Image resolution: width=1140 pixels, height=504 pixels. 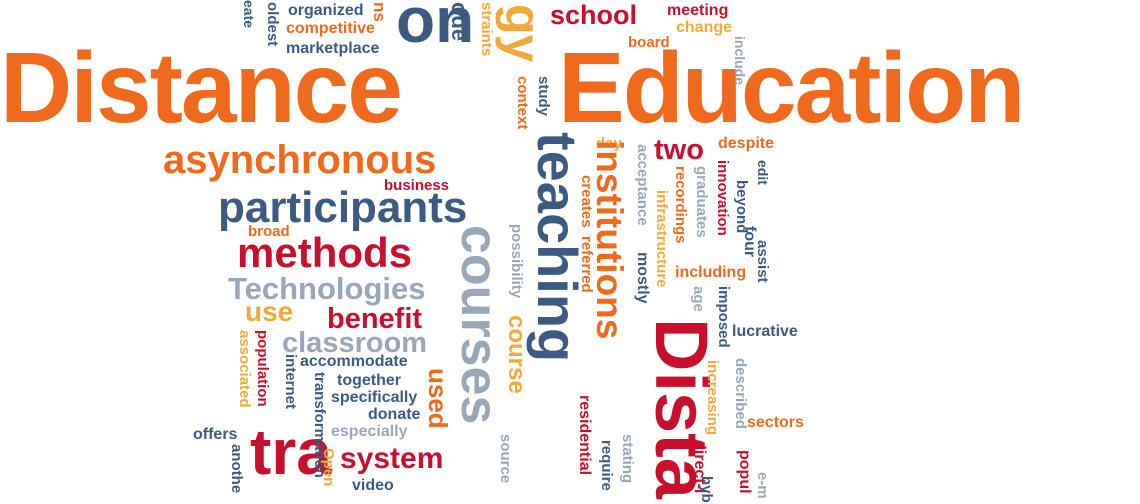 What do you see at coordinates (262, 368) in the screenshot?
I see `word-population: population` at bounding box center [262, 368].